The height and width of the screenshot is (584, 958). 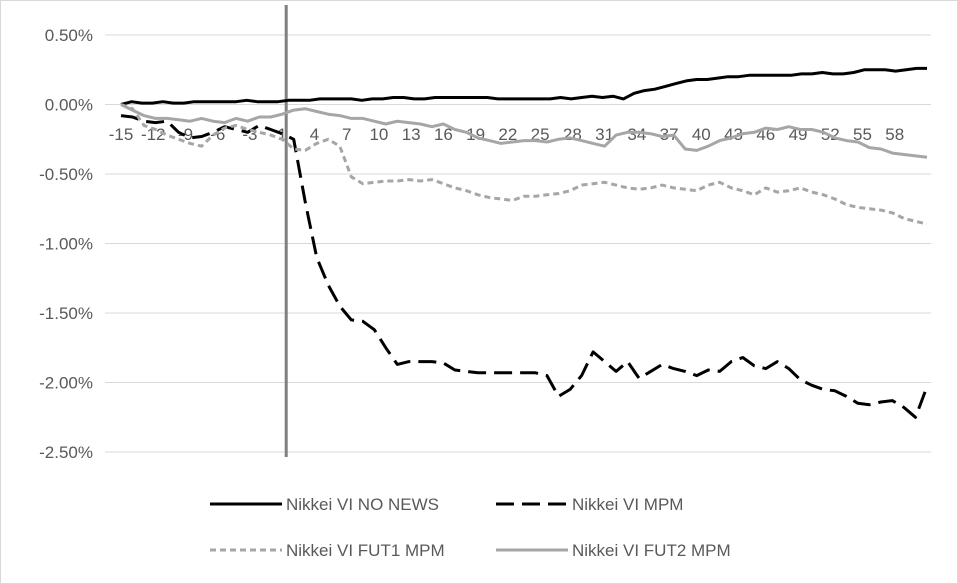 I want to click on x-tick-label: -12, so click(x=153, y=134).